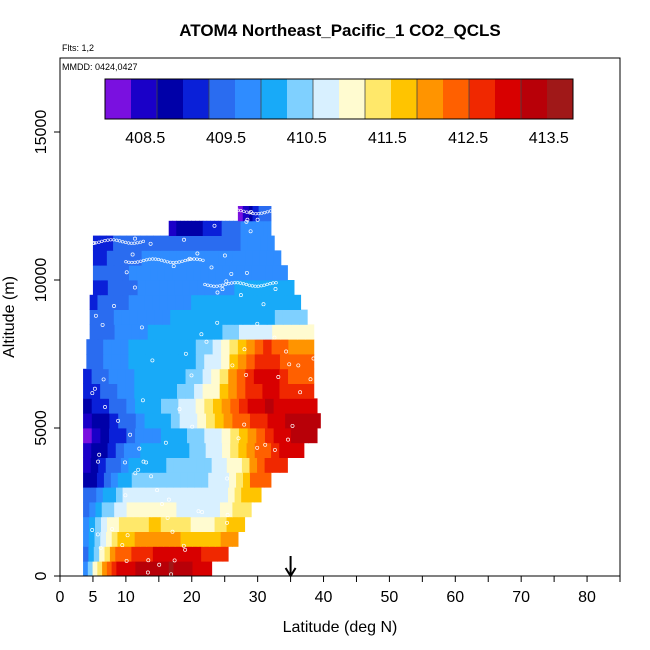 This screenshot has width=650, height=650. I want to click on dates-note: MMDD: 0424,0427, so click(100, 67).